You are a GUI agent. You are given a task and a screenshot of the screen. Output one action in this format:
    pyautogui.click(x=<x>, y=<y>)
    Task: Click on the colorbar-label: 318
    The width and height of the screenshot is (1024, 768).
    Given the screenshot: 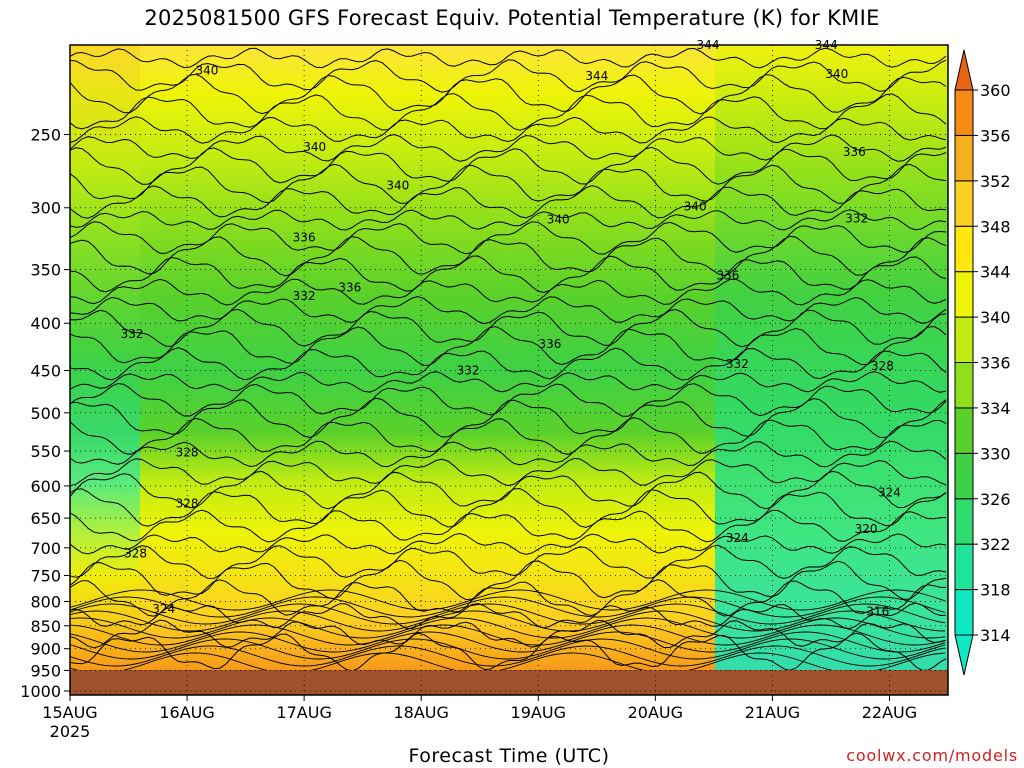 What is the action you would take?
    pyautogui.click(x=995, y=590)
    